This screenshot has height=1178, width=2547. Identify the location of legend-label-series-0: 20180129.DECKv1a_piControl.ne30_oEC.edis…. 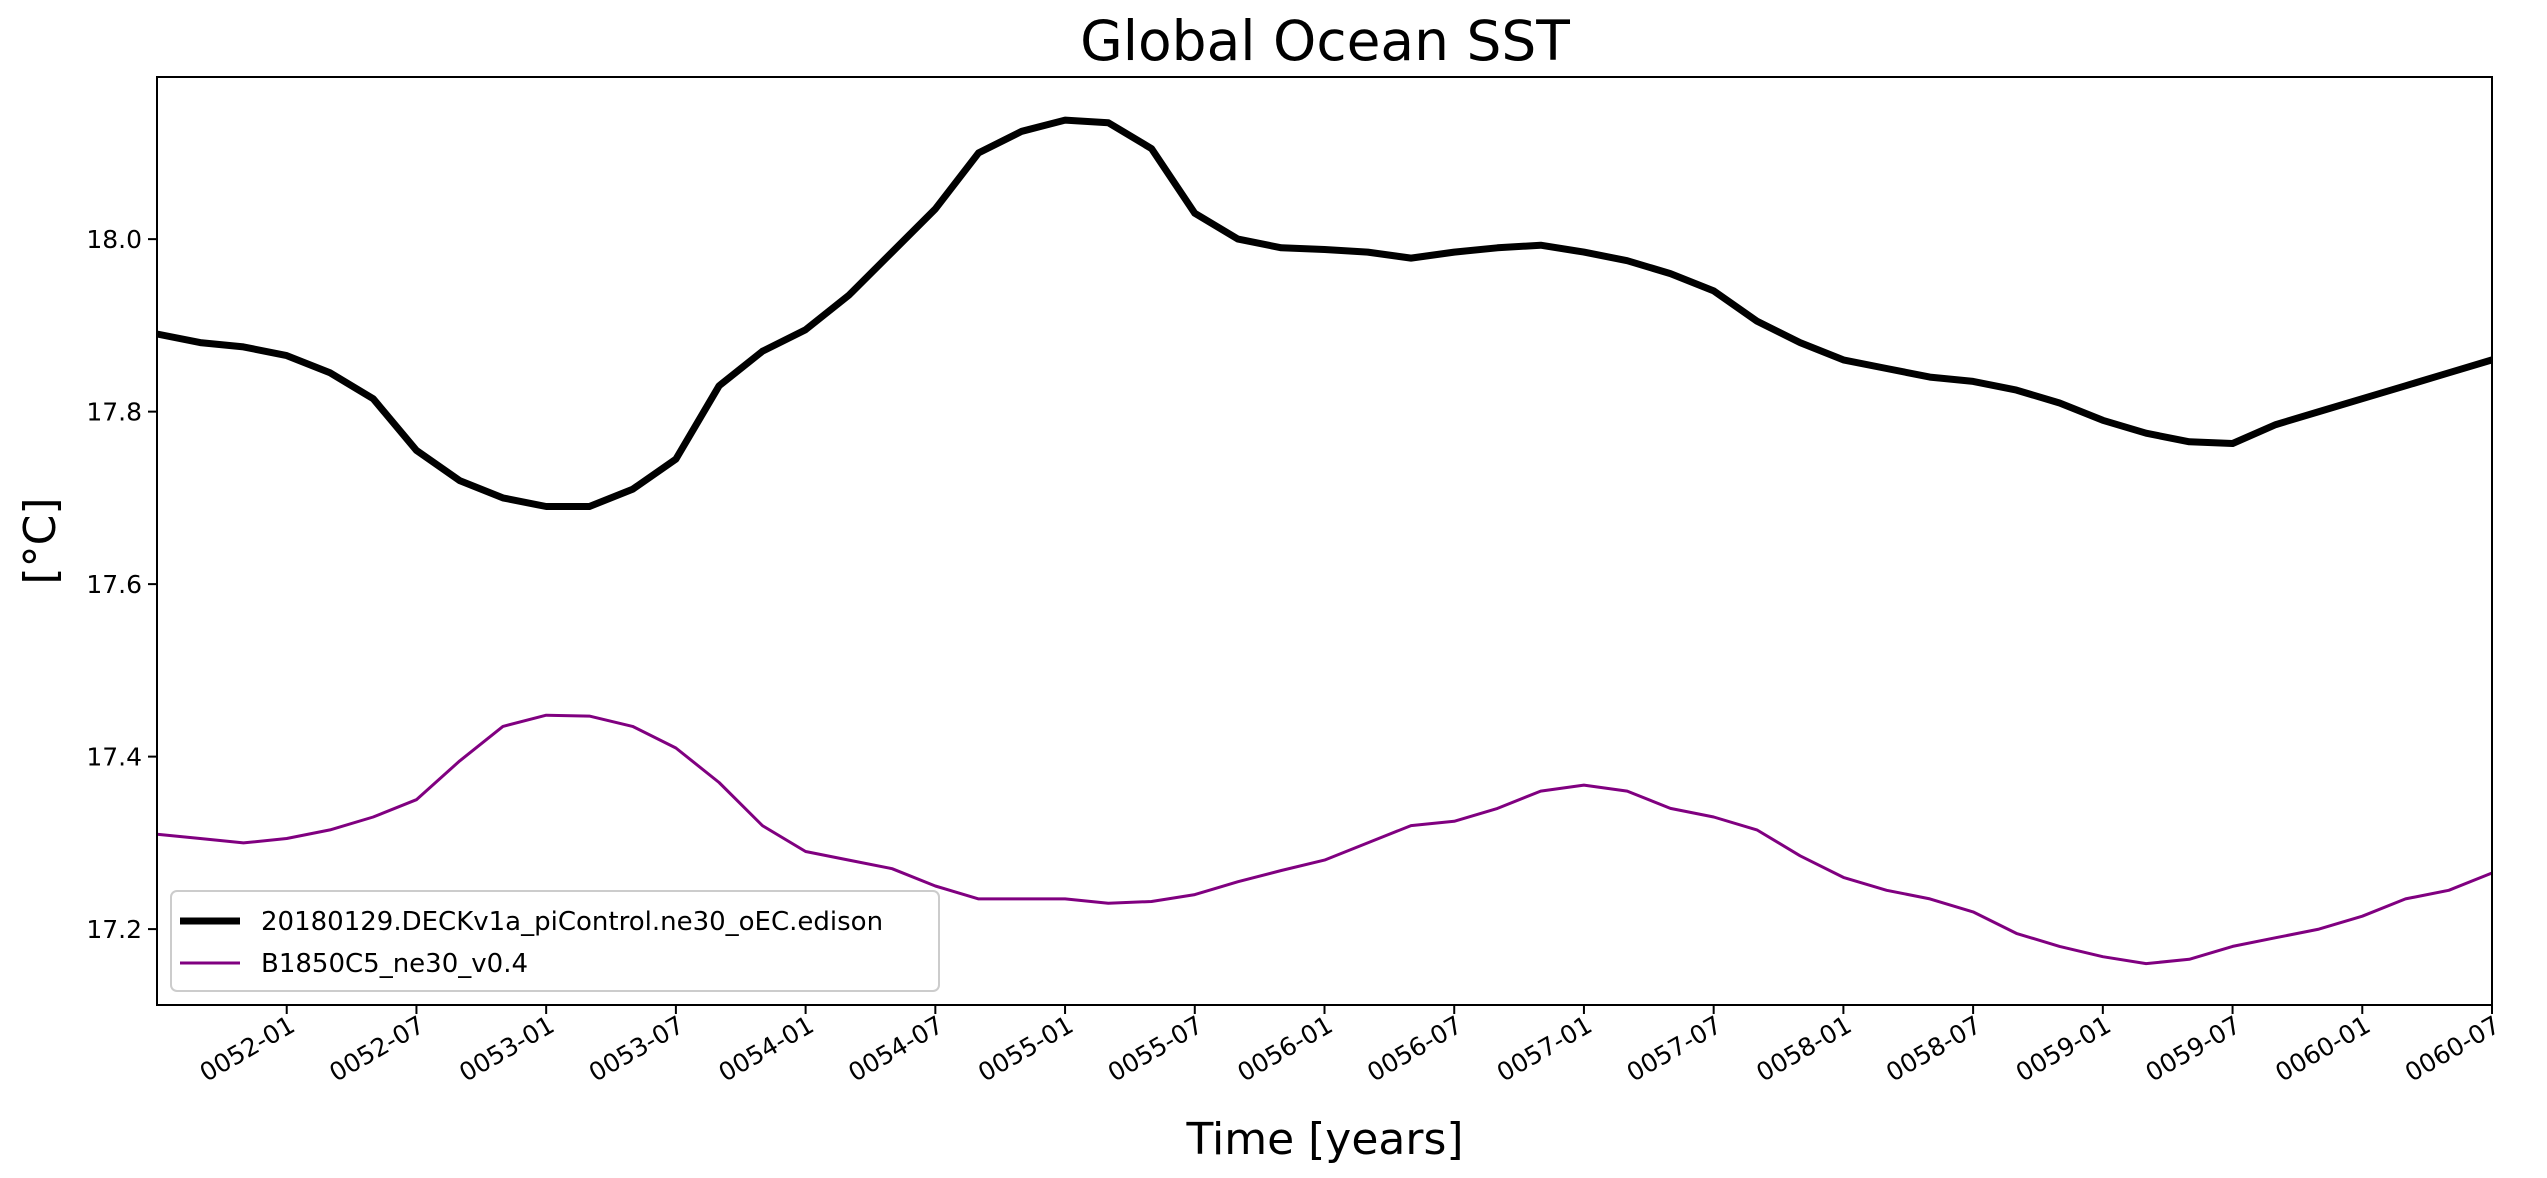
(572, 922).